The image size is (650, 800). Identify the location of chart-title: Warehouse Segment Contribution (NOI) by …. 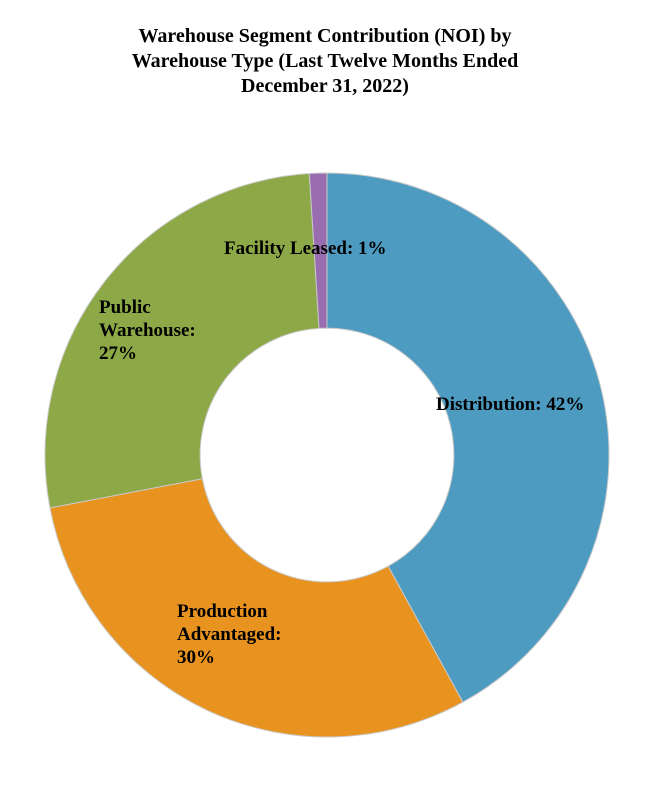
(325, 61).